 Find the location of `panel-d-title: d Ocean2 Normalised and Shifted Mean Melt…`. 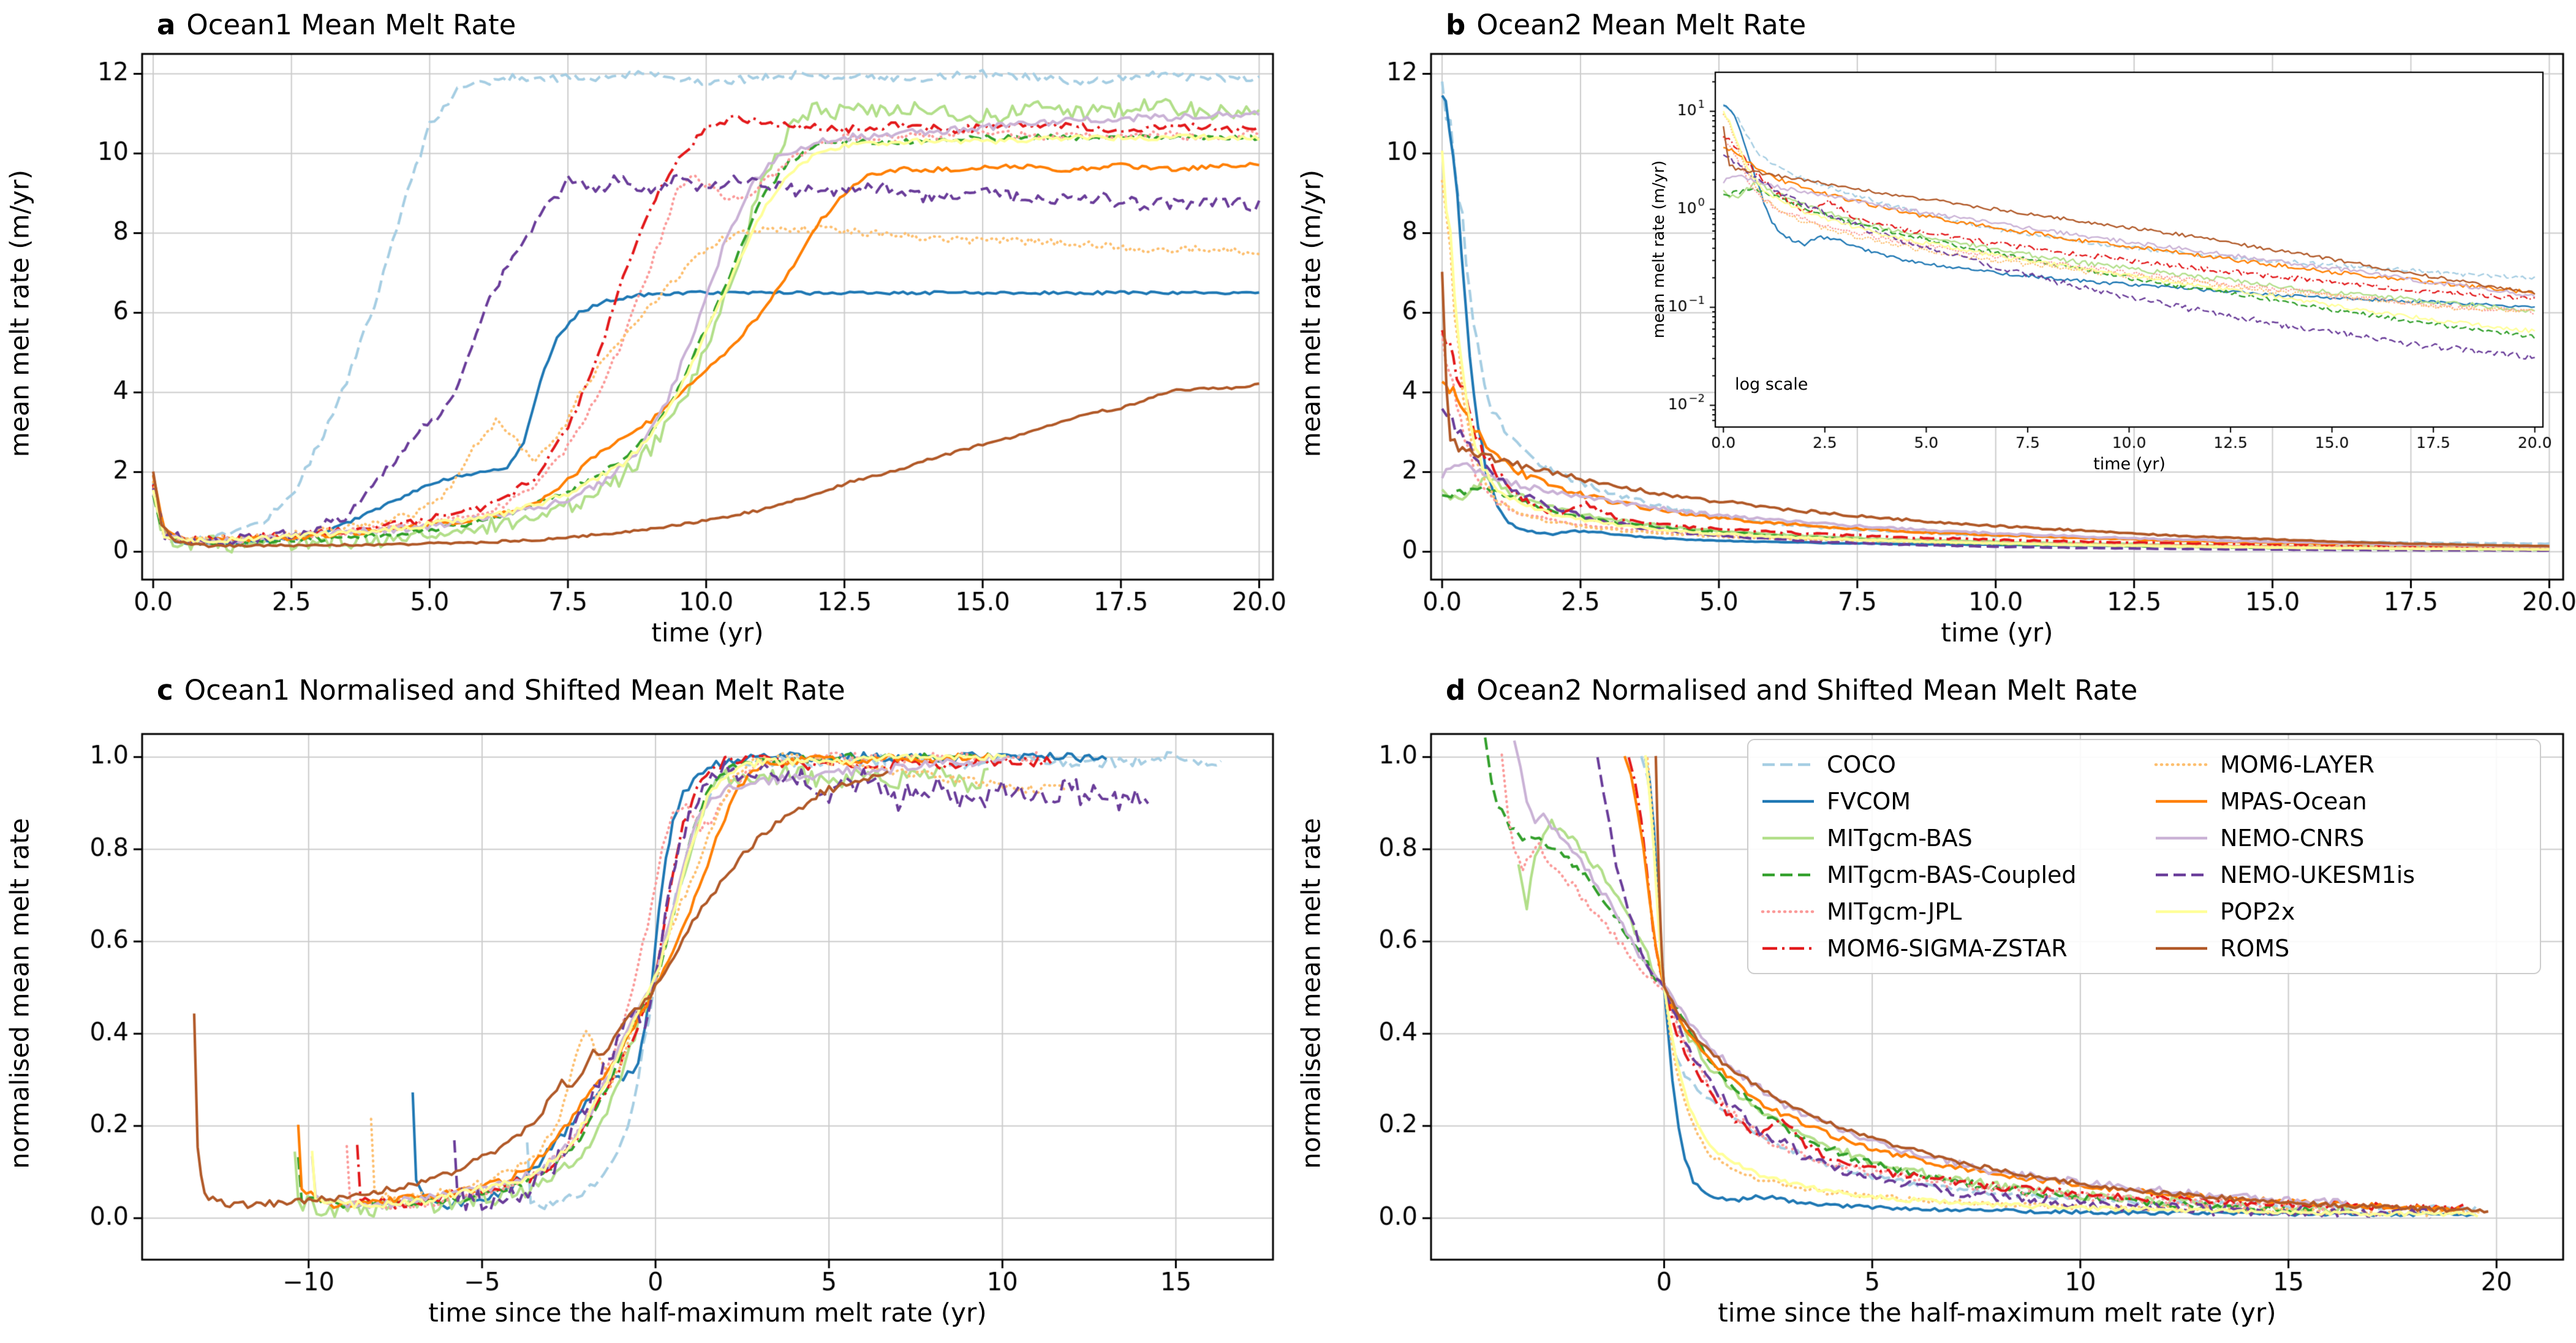

panel-d-title: d Ocean2 Normalised and Shifted Mean Melt… is located at coordinates (1791, 690).